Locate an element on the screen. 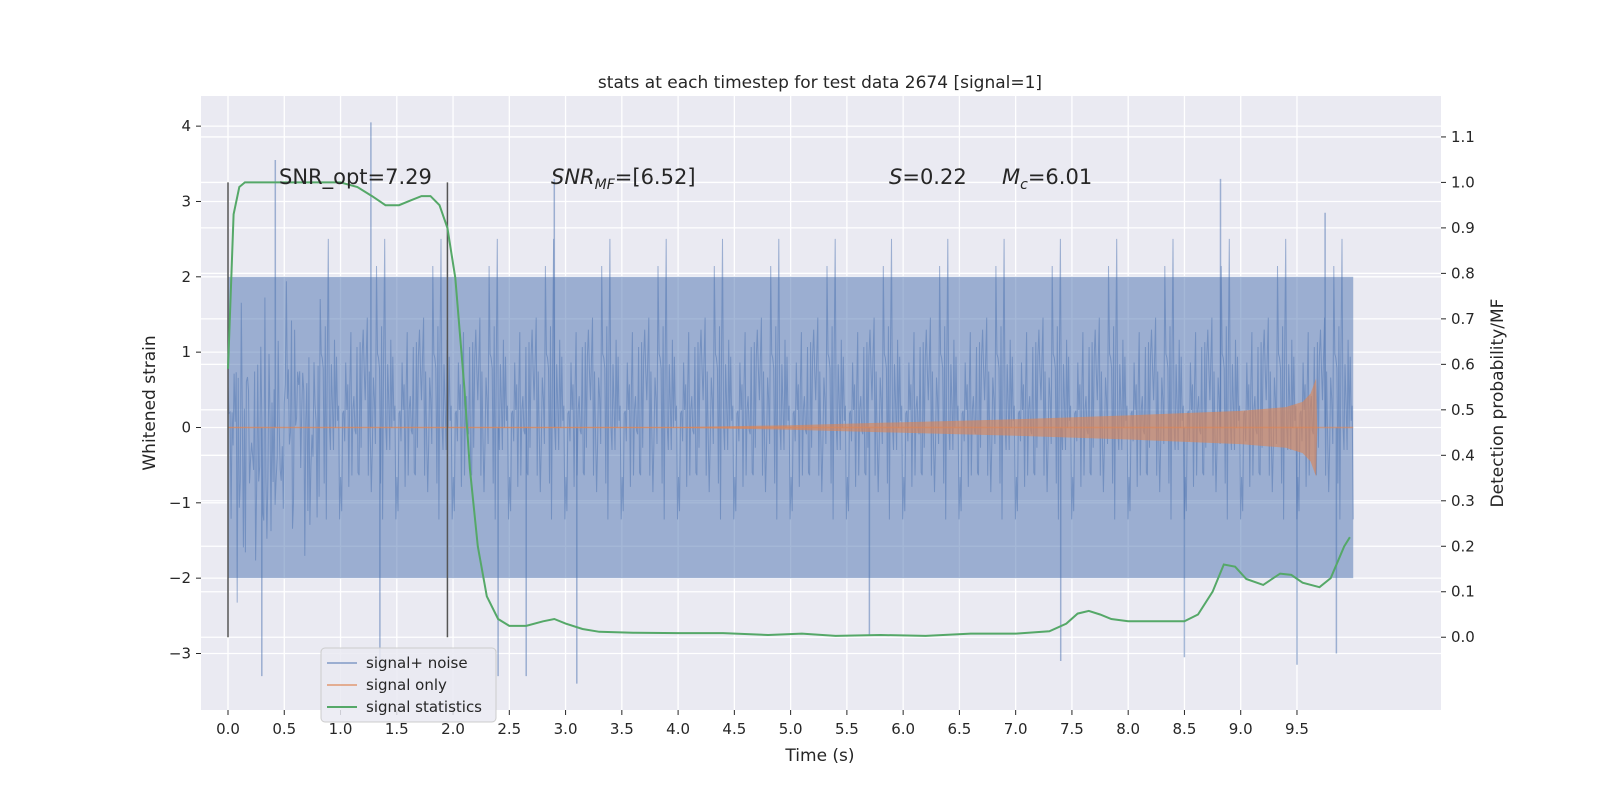 The image size is (1600, 800). x-tick-label: 1.5 is located at coordinates (397, 729).